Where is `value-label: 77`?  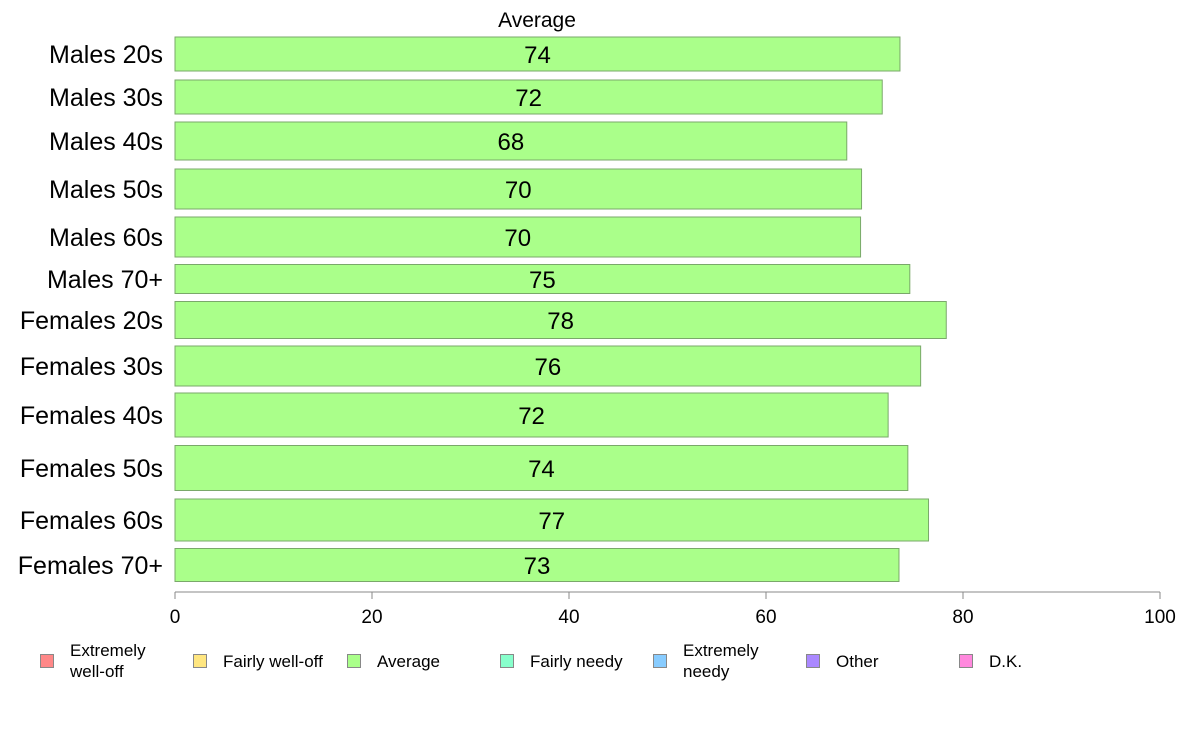 value-label: 77 is located at coordinates (551, 521).